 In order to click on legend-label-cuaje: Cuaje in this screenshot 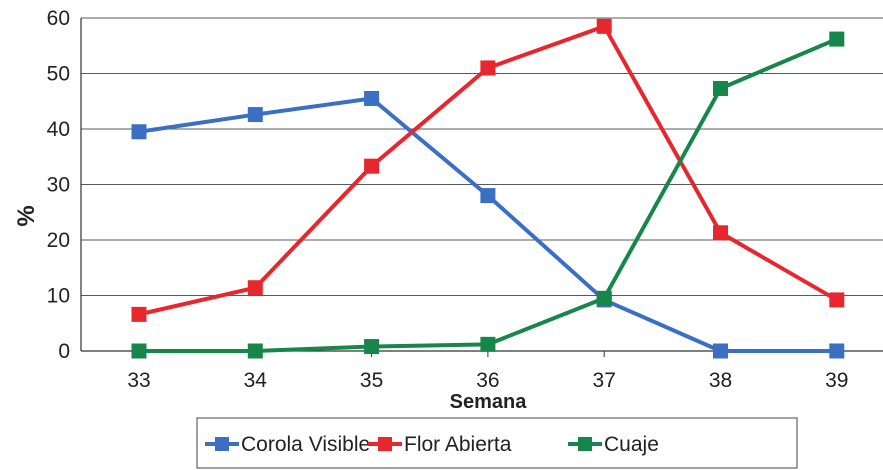, I will do `click(631, 444)`.